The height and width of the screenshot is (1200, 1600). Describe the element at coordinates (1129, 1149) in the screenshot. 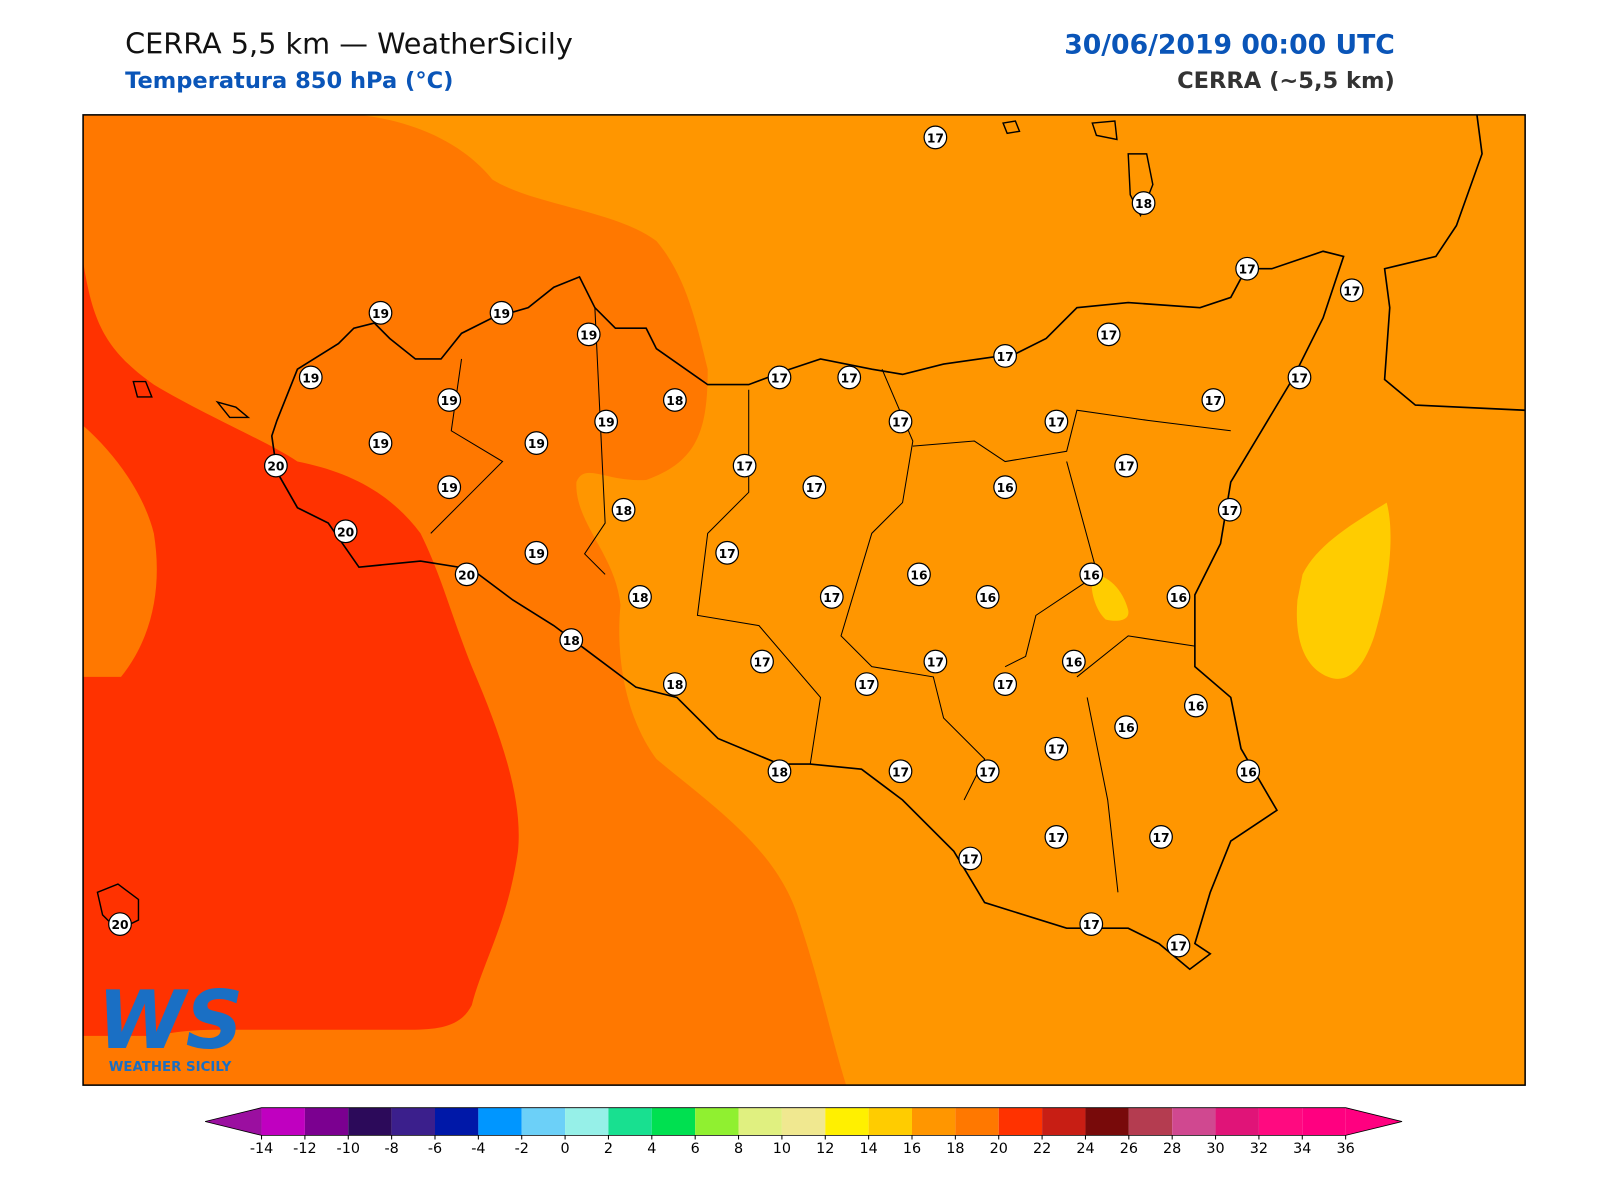

I see `colorbar-tick-label: 26` at that location.